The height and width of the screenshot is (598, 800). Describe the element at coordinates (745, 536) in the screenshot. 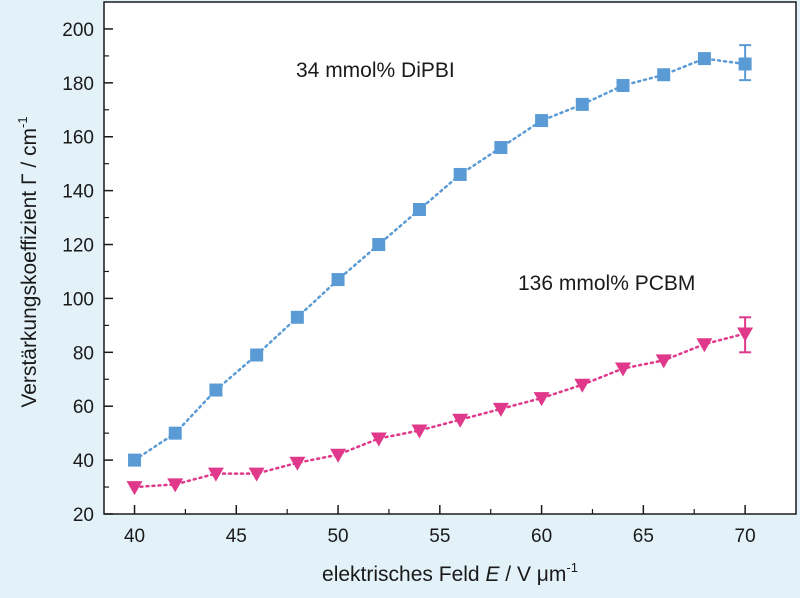

I see `x-tick-label: 70` at that location.